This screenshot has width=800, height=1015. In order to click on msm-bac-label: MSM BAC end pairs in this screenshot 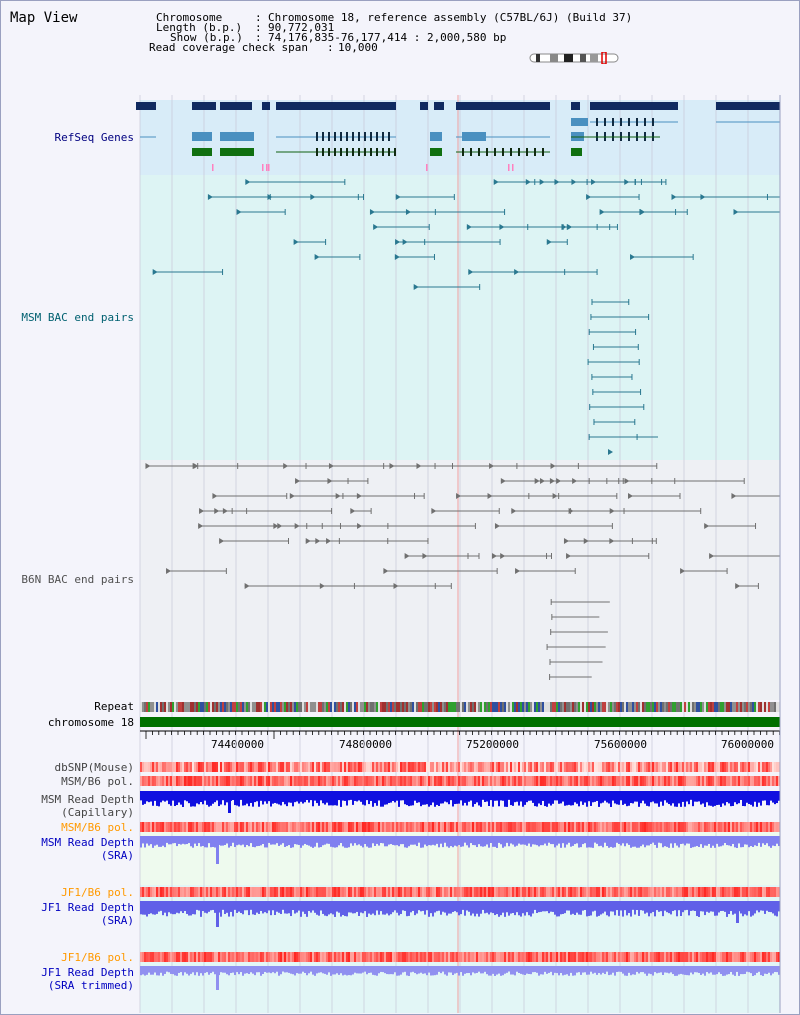, I will do `click(77, 317)`.